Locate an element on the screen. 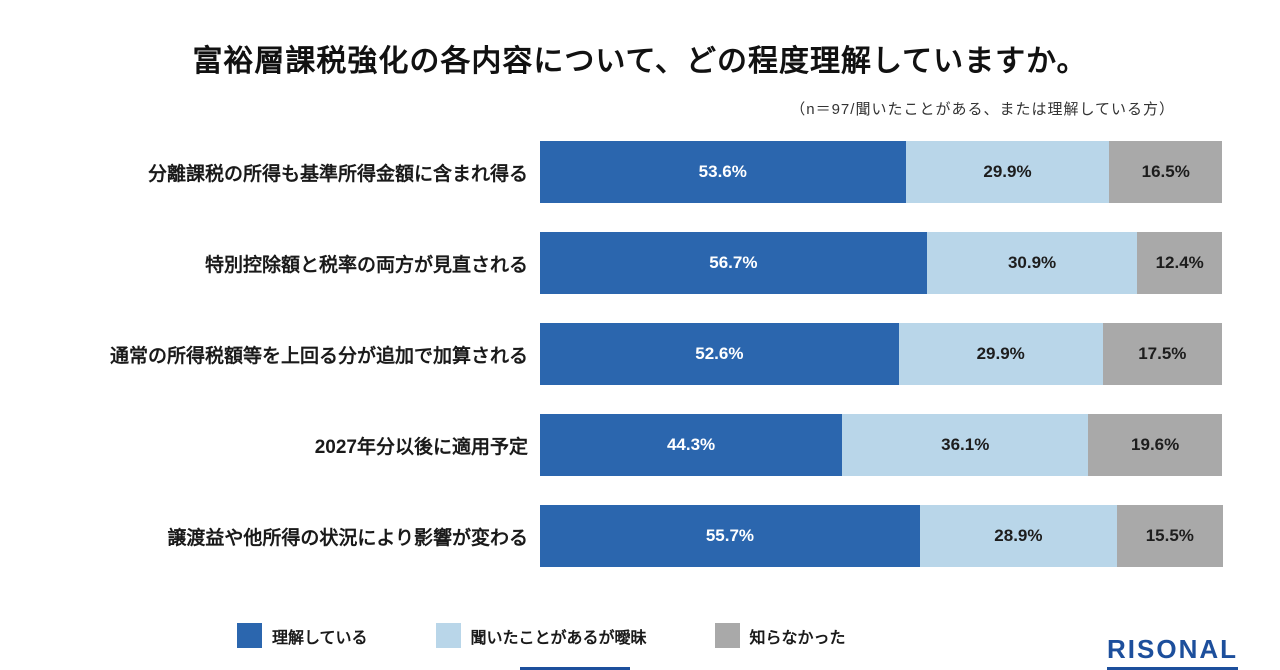  segment-value: 52.6% is located at coordinates (719, 353).